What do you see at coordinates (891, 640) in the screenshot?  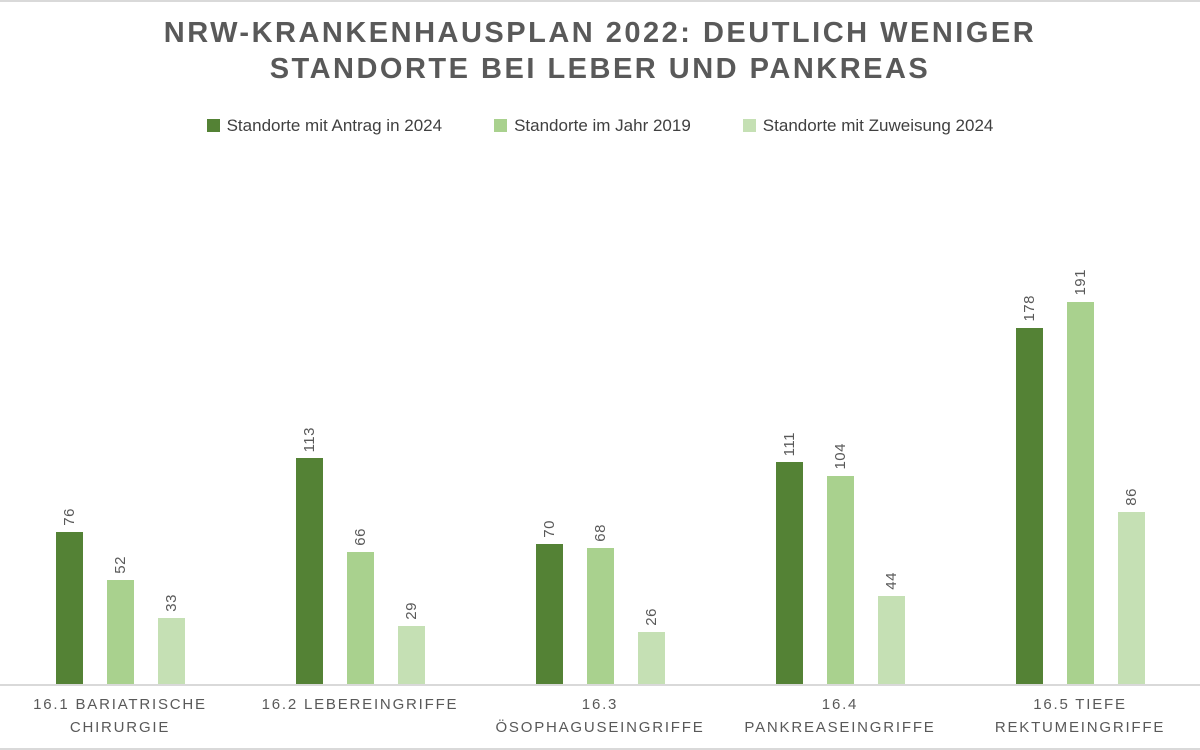 I see `bar-16-4-zuweisung-2024` at bounding box center [891, 640].